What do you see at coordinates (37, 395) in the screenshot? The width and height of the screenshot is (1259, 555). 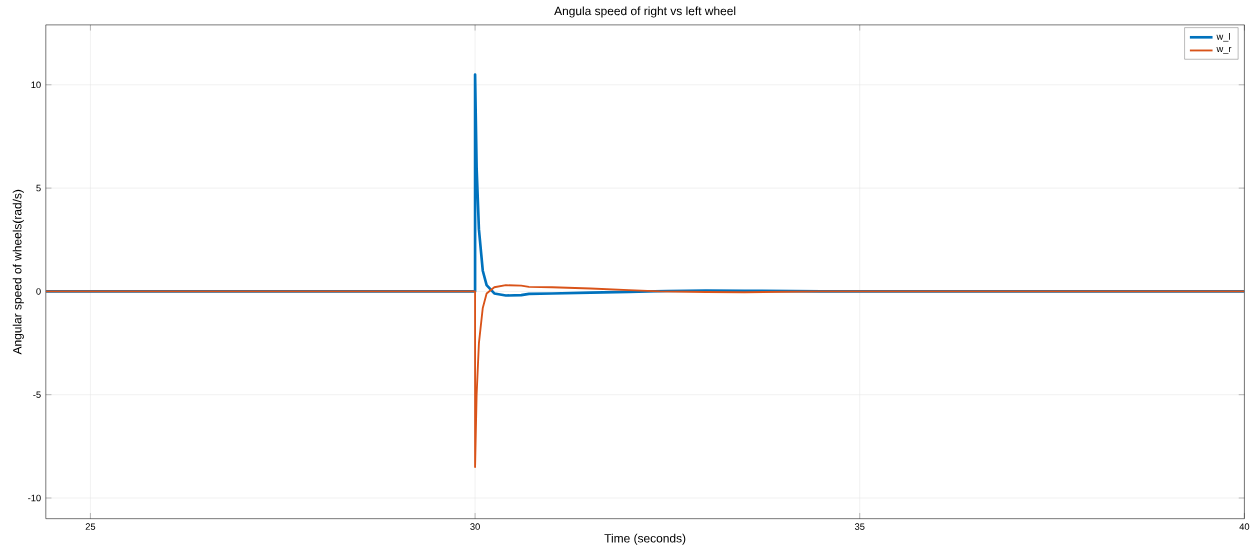 I see `y-tick-label: -5` at bounding box center [37, 395].